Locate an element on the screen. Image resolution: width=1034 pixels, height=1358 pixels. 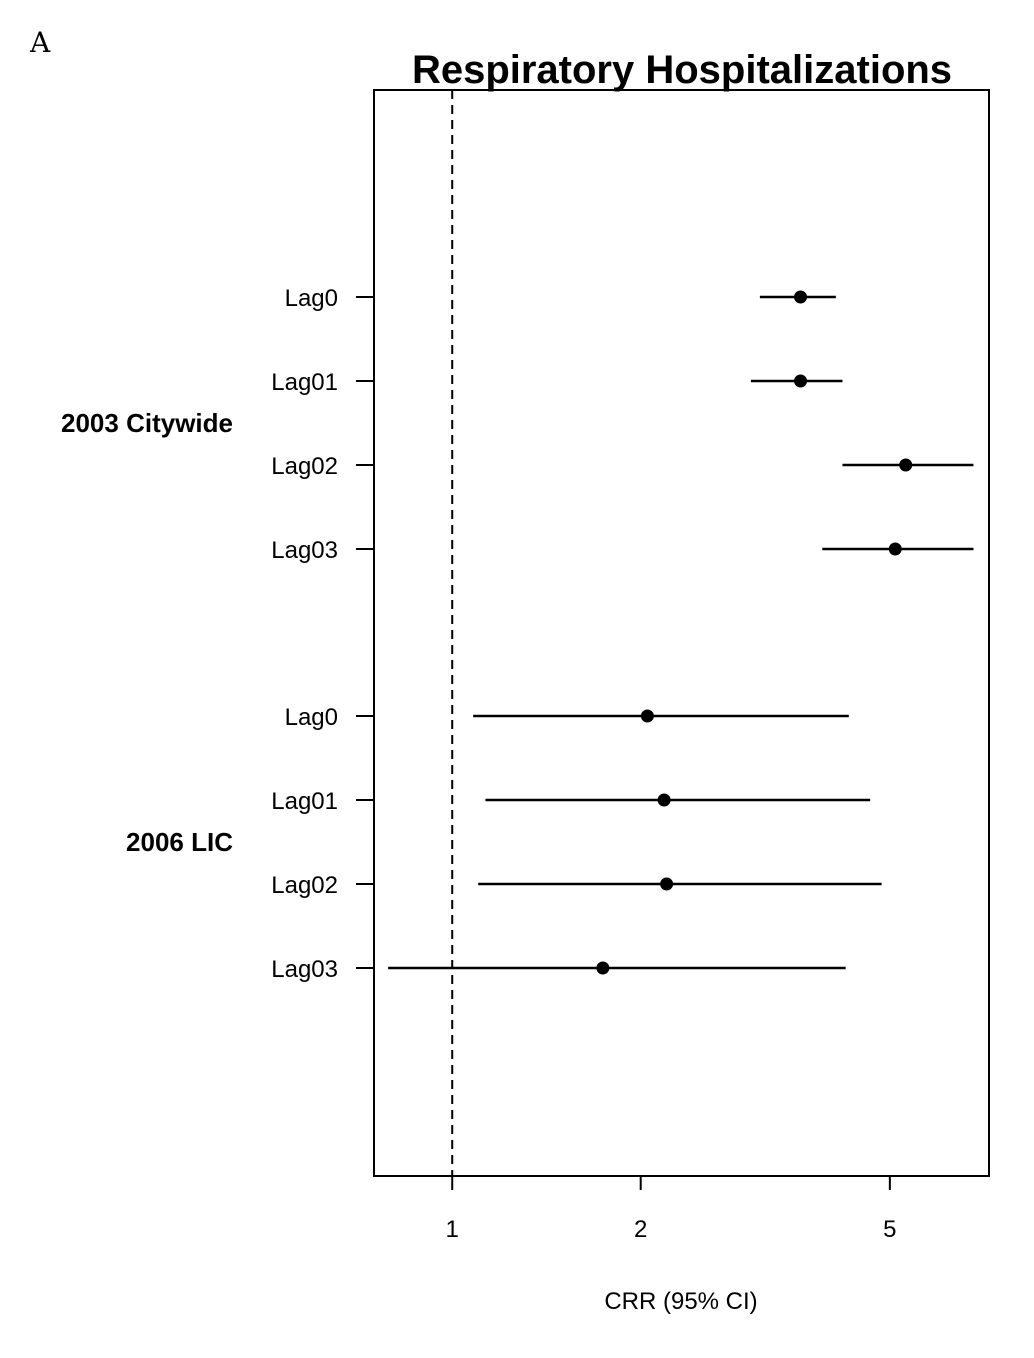
group-label: 2003 Citywide is located at coordinates (147, 423).